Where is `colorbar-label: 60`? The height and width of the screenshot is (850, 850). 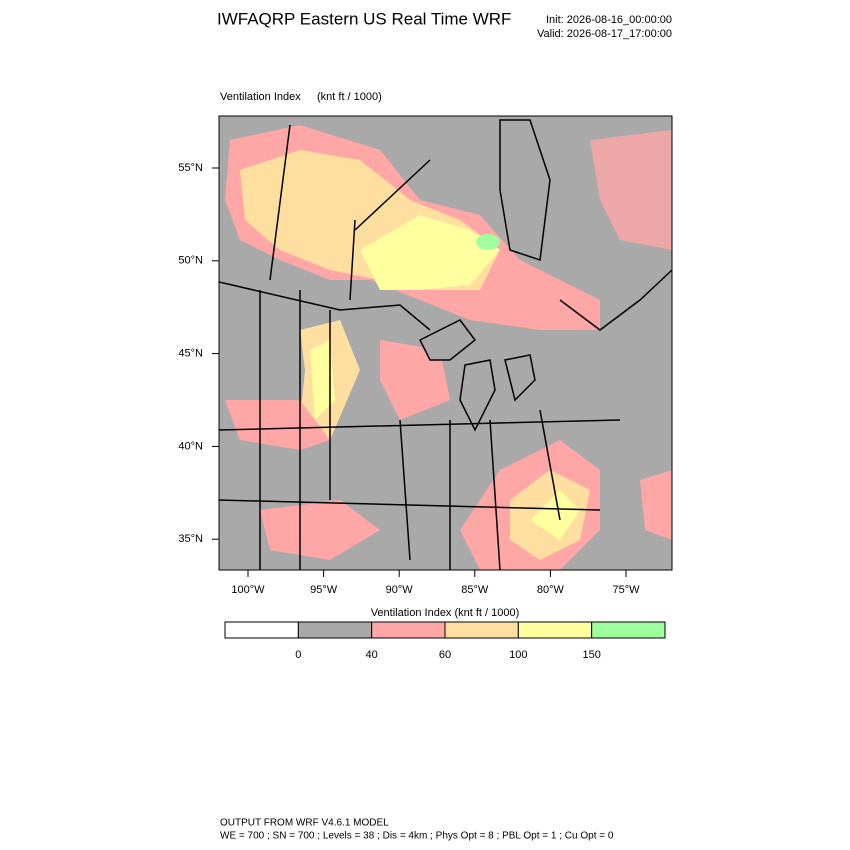
colorbar-label: 60 is located at coordinates (445, 655).